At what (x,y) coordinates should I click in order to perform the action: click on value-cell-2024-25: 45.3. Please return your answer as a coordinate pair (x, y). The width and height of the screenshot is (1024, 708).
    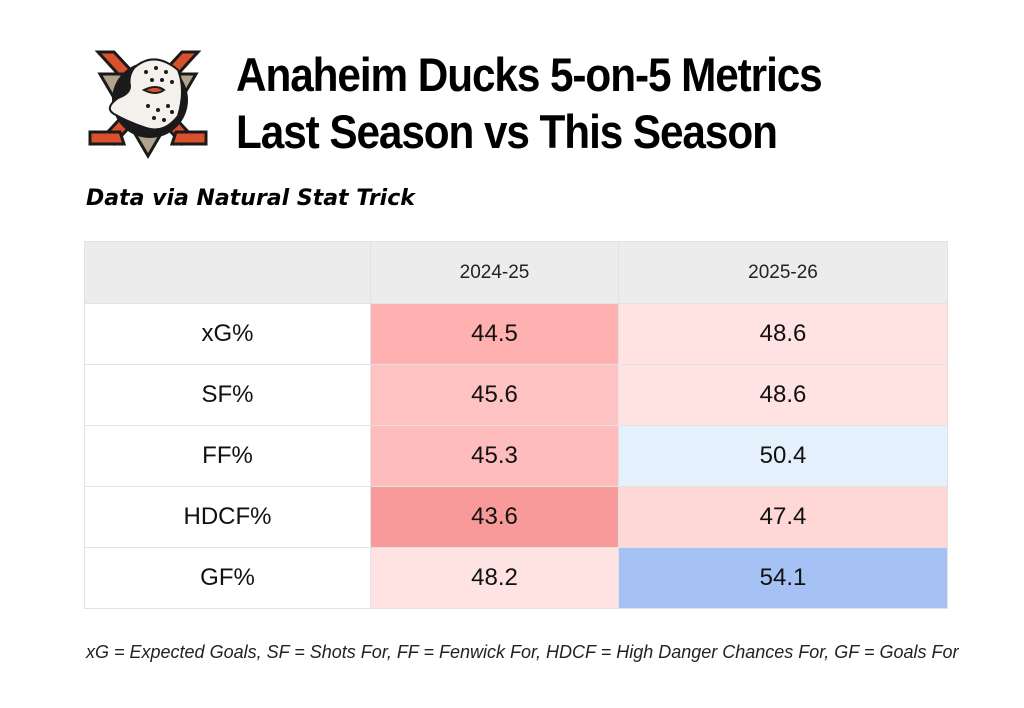
    Looking at the image, I should click on (494, 456).